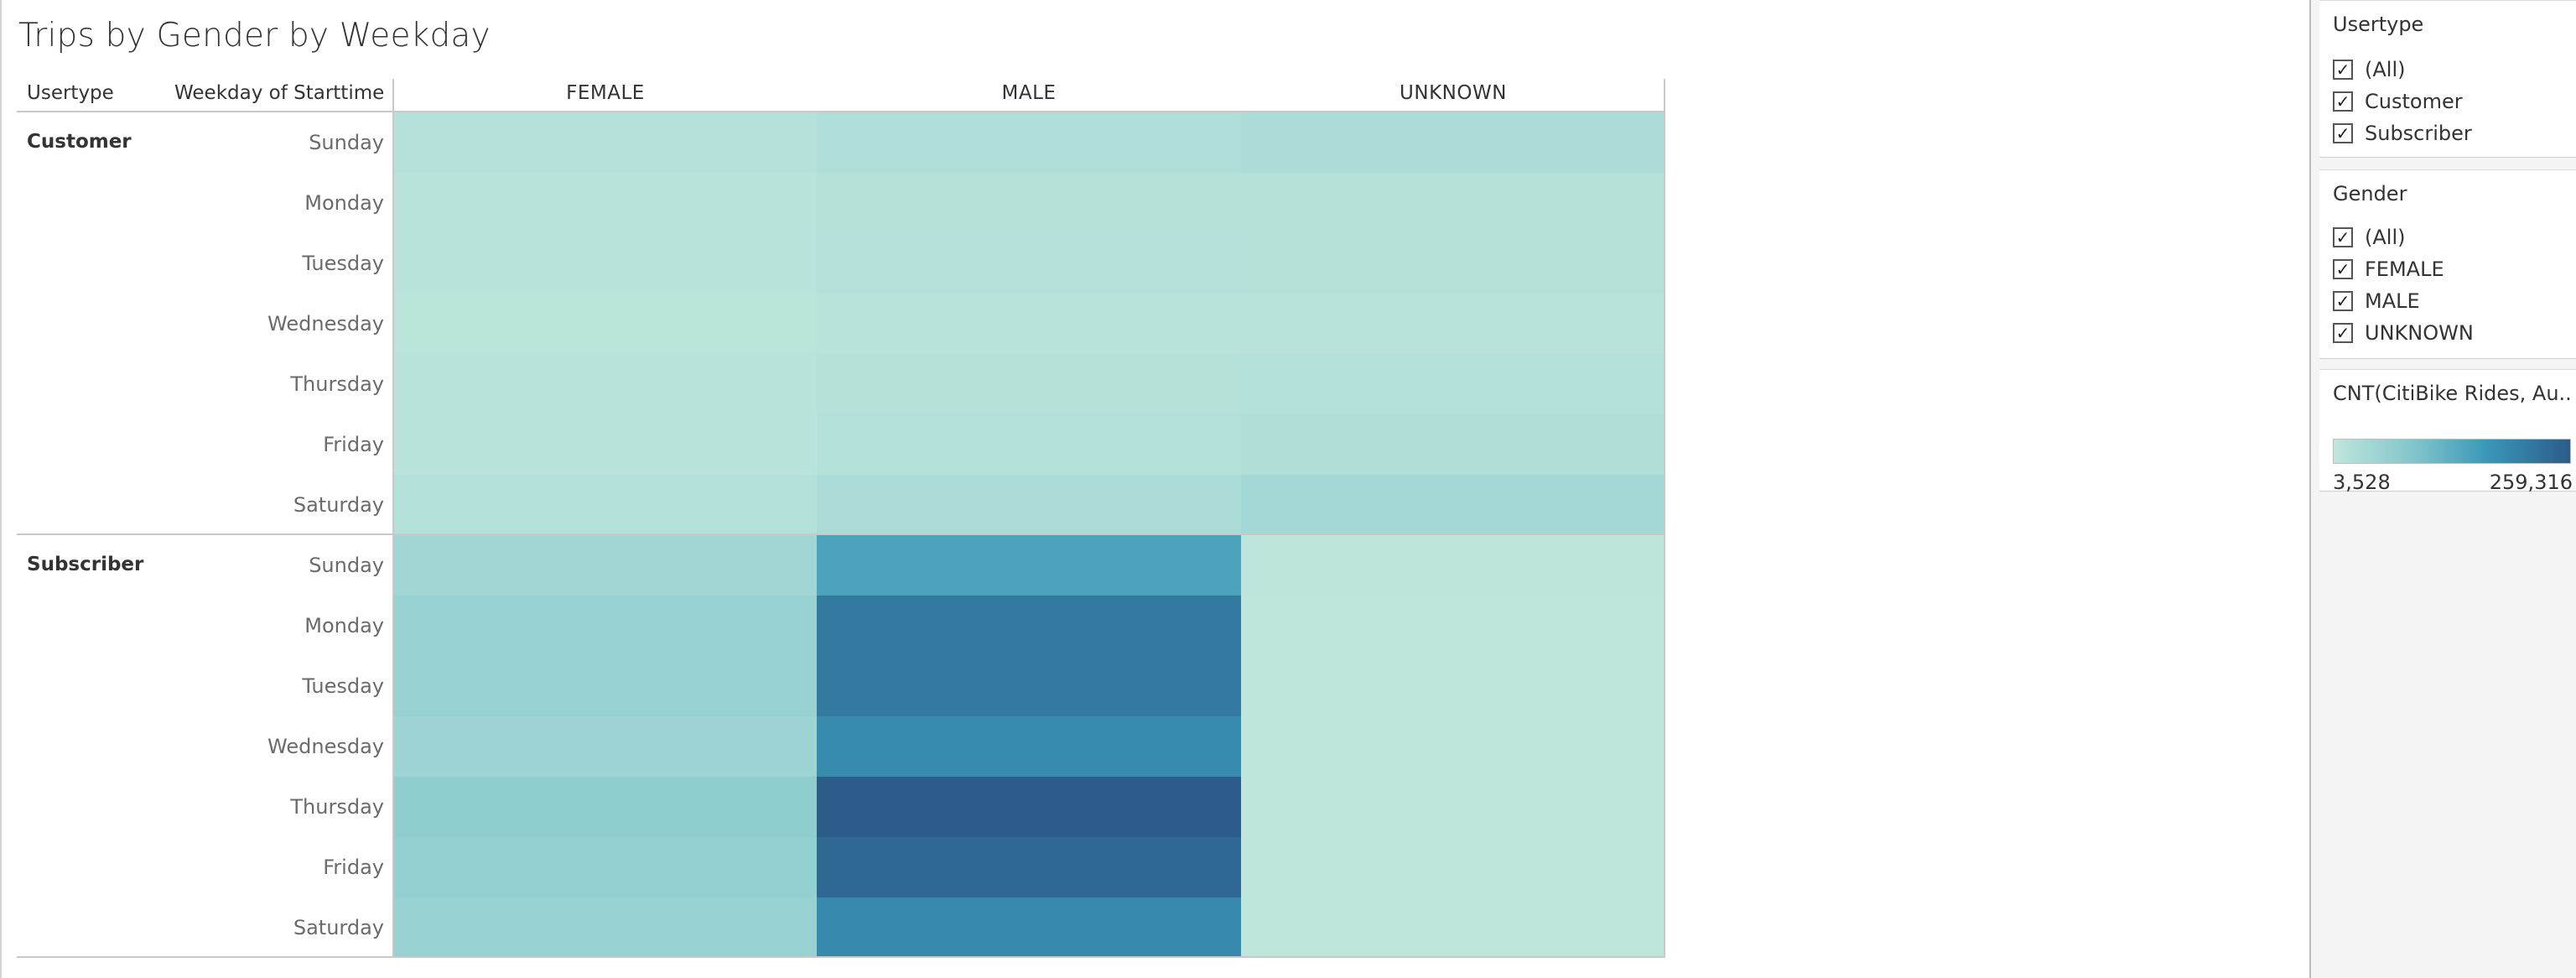  Describe the element at coordinates (605, 746) in the screenshot. I see `heatmap-cell-subscriber-wednesday-female` at that location.